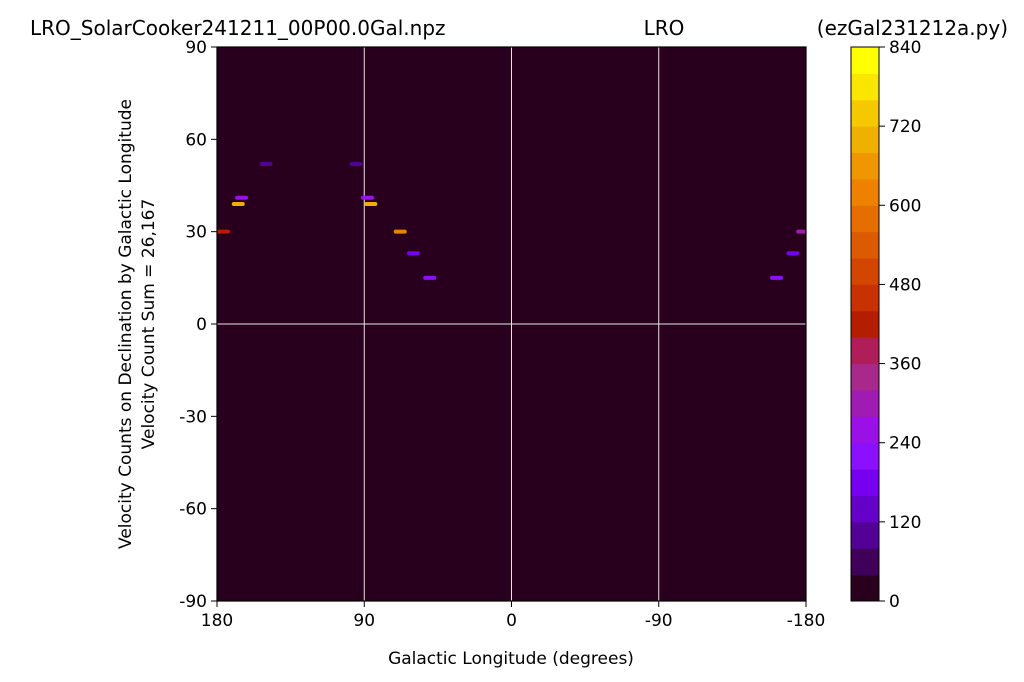 The image size is (1024, 682). I want to click on y-tick-label: 0, so click(201, 325).